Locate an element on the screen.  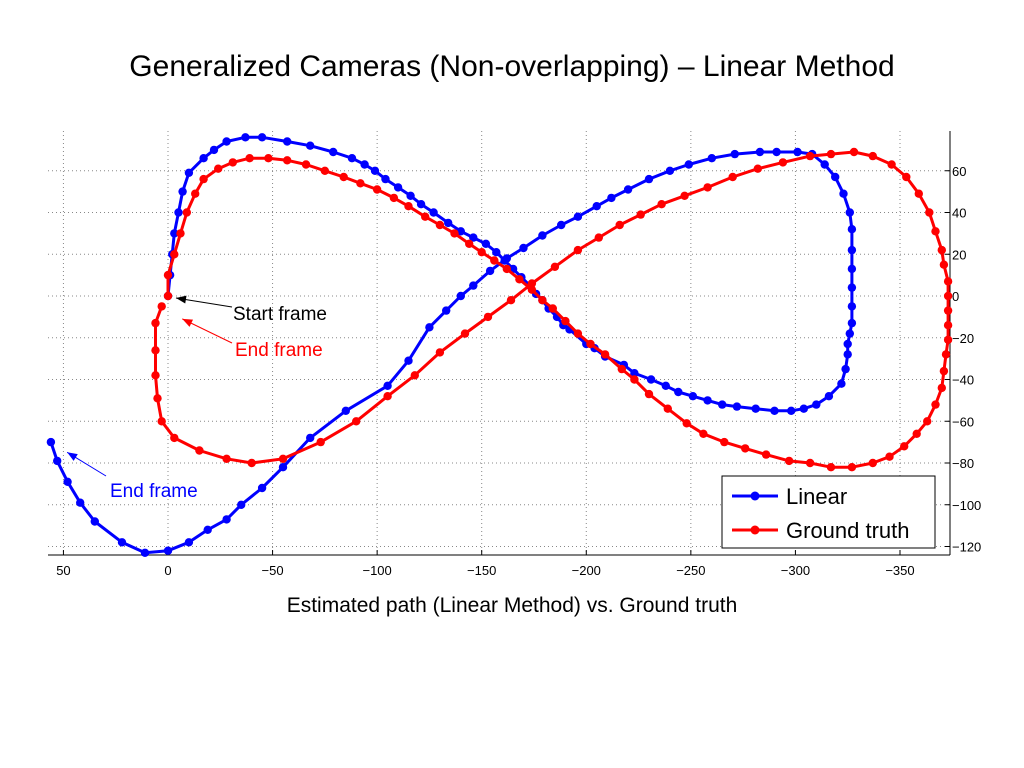
y-tick-label: 40 is located at coordinates (959, 213).